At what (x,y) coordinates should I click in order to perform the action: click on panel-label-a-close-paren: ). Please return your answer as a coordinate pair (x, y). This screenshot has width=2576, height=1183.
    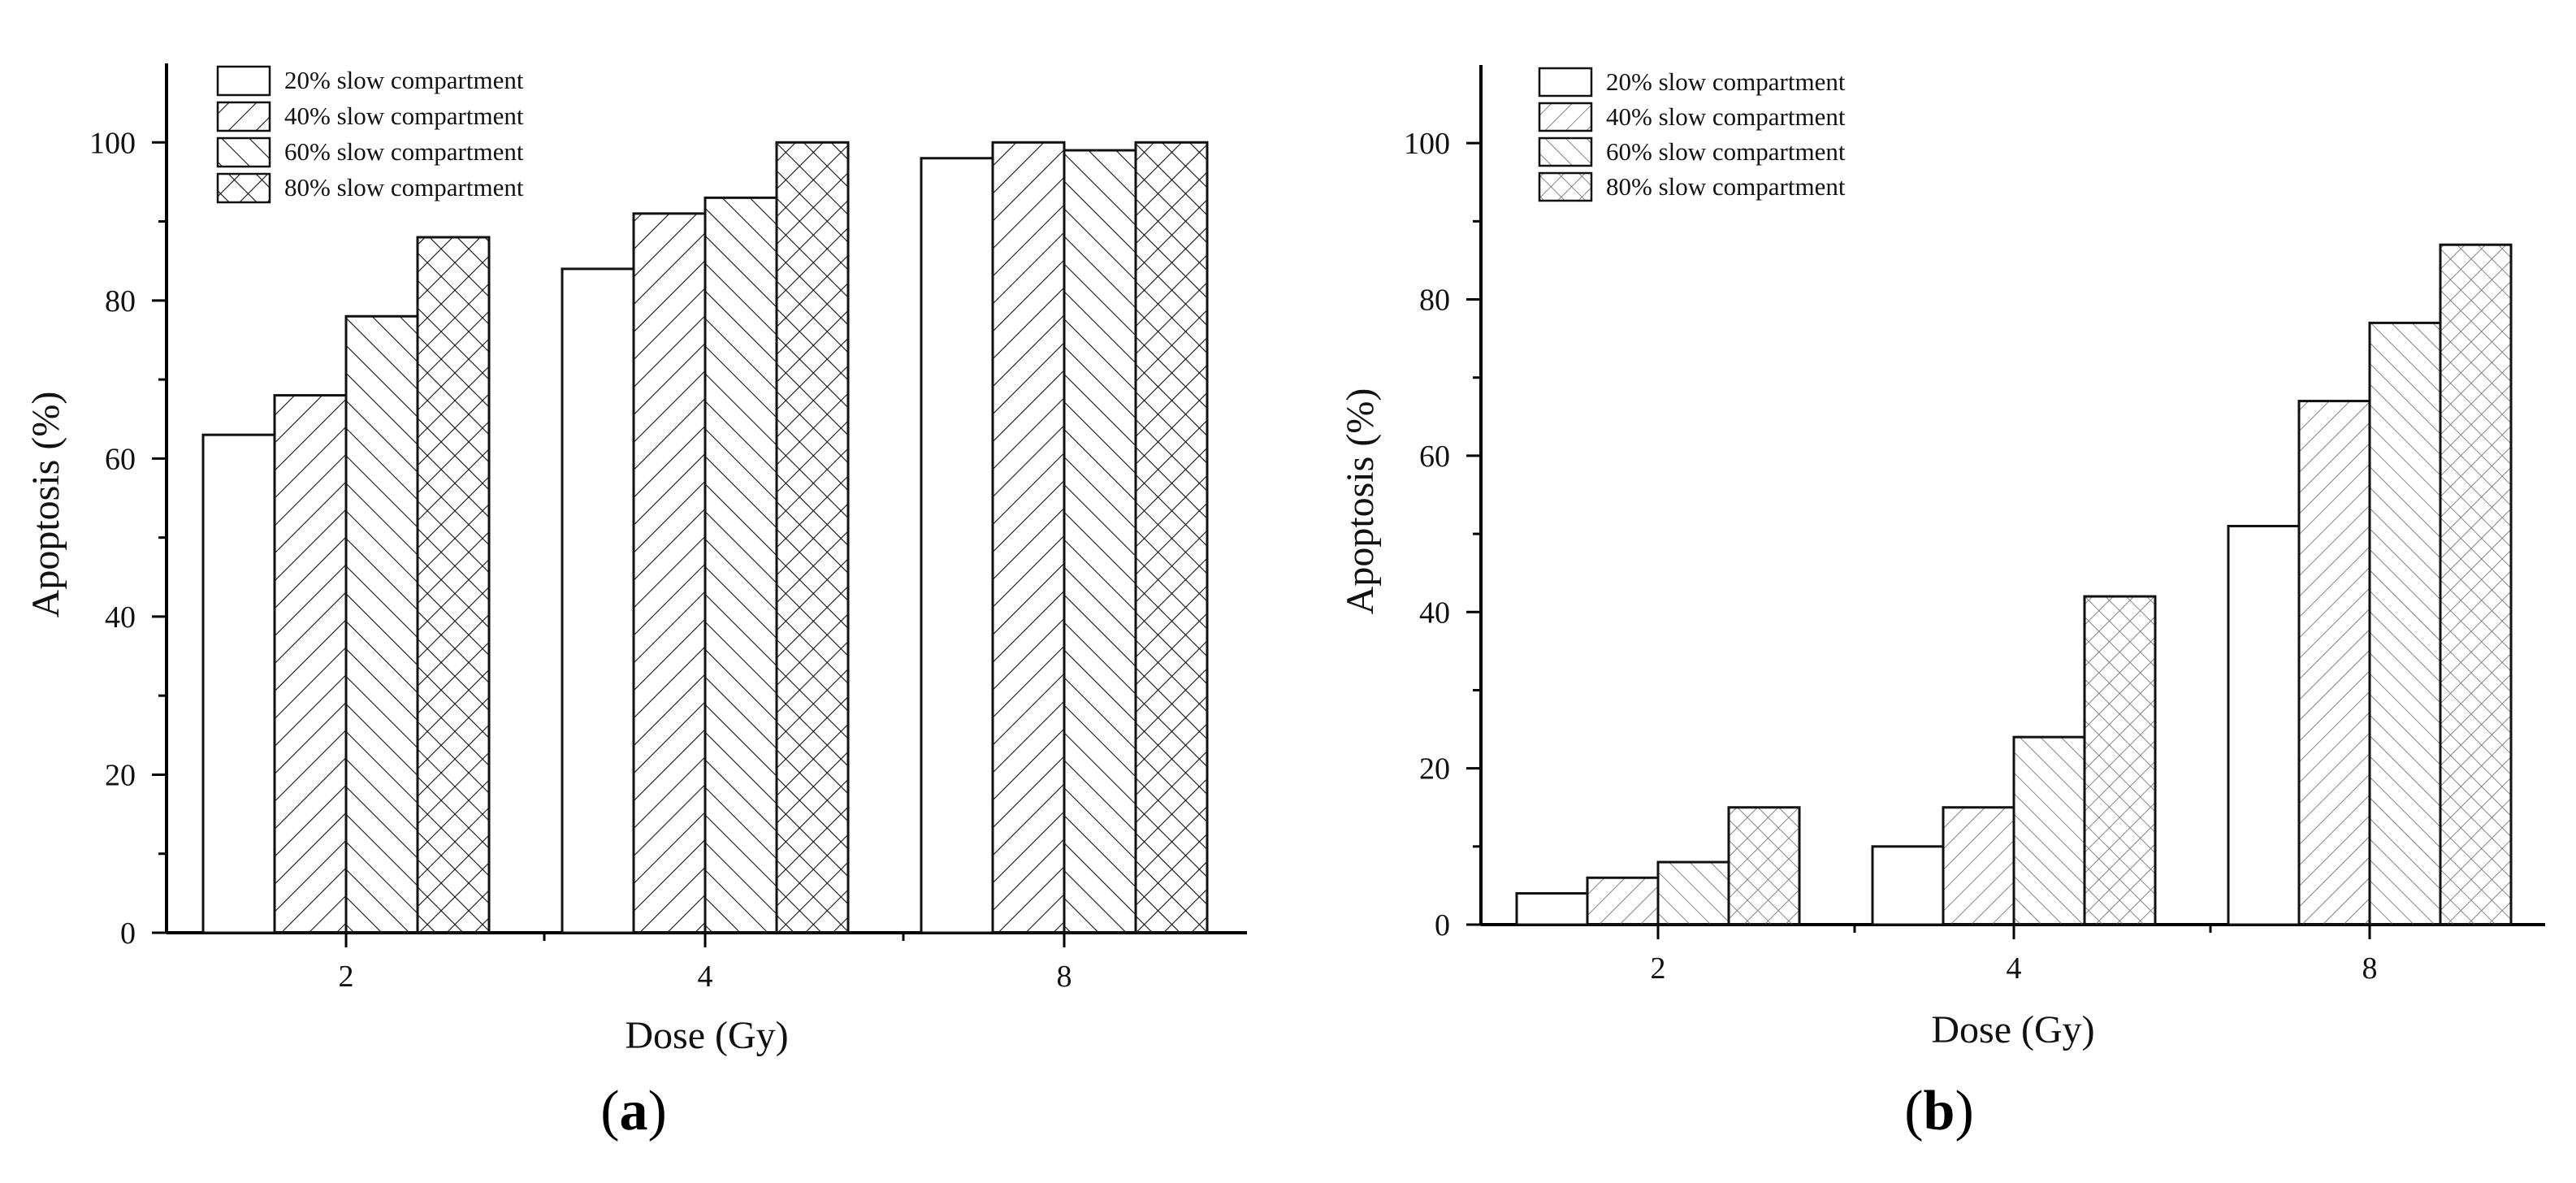
    Looking at the image, I should click on (657, 1111).